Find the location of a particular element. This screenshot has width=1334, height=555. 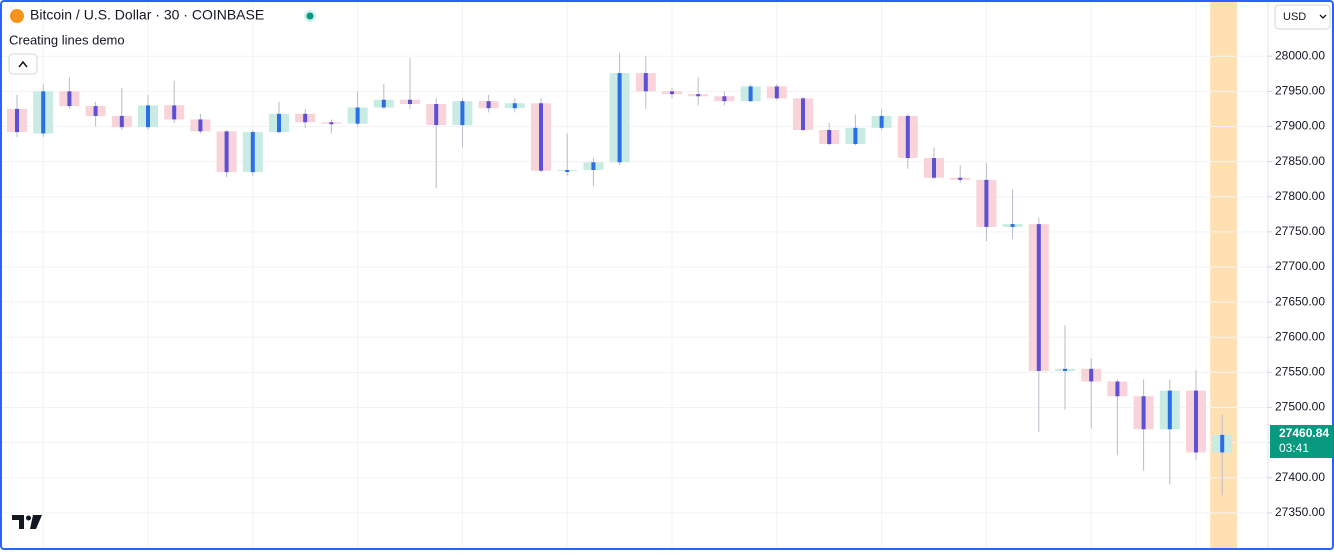

last-bar-highlight is located at coordinates (1224, 274).